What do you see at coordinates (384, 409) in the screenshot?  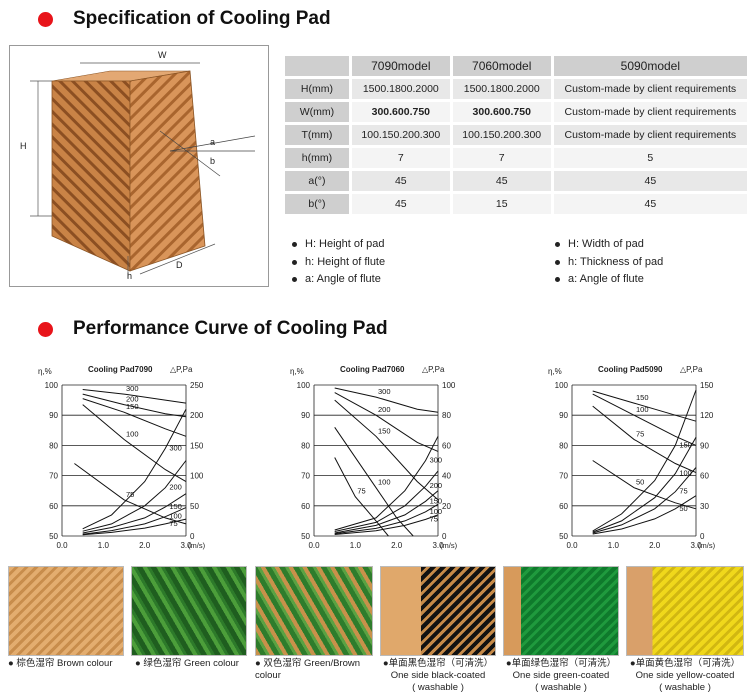 I see `efficiency-curve-label: 200` at bounding box center [384, 409].